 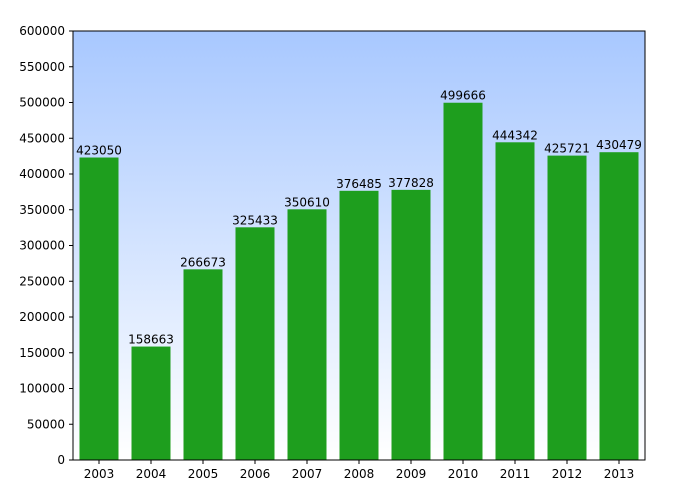 I want to click on y-tick-label: 100000, so click(x=42, y=389).